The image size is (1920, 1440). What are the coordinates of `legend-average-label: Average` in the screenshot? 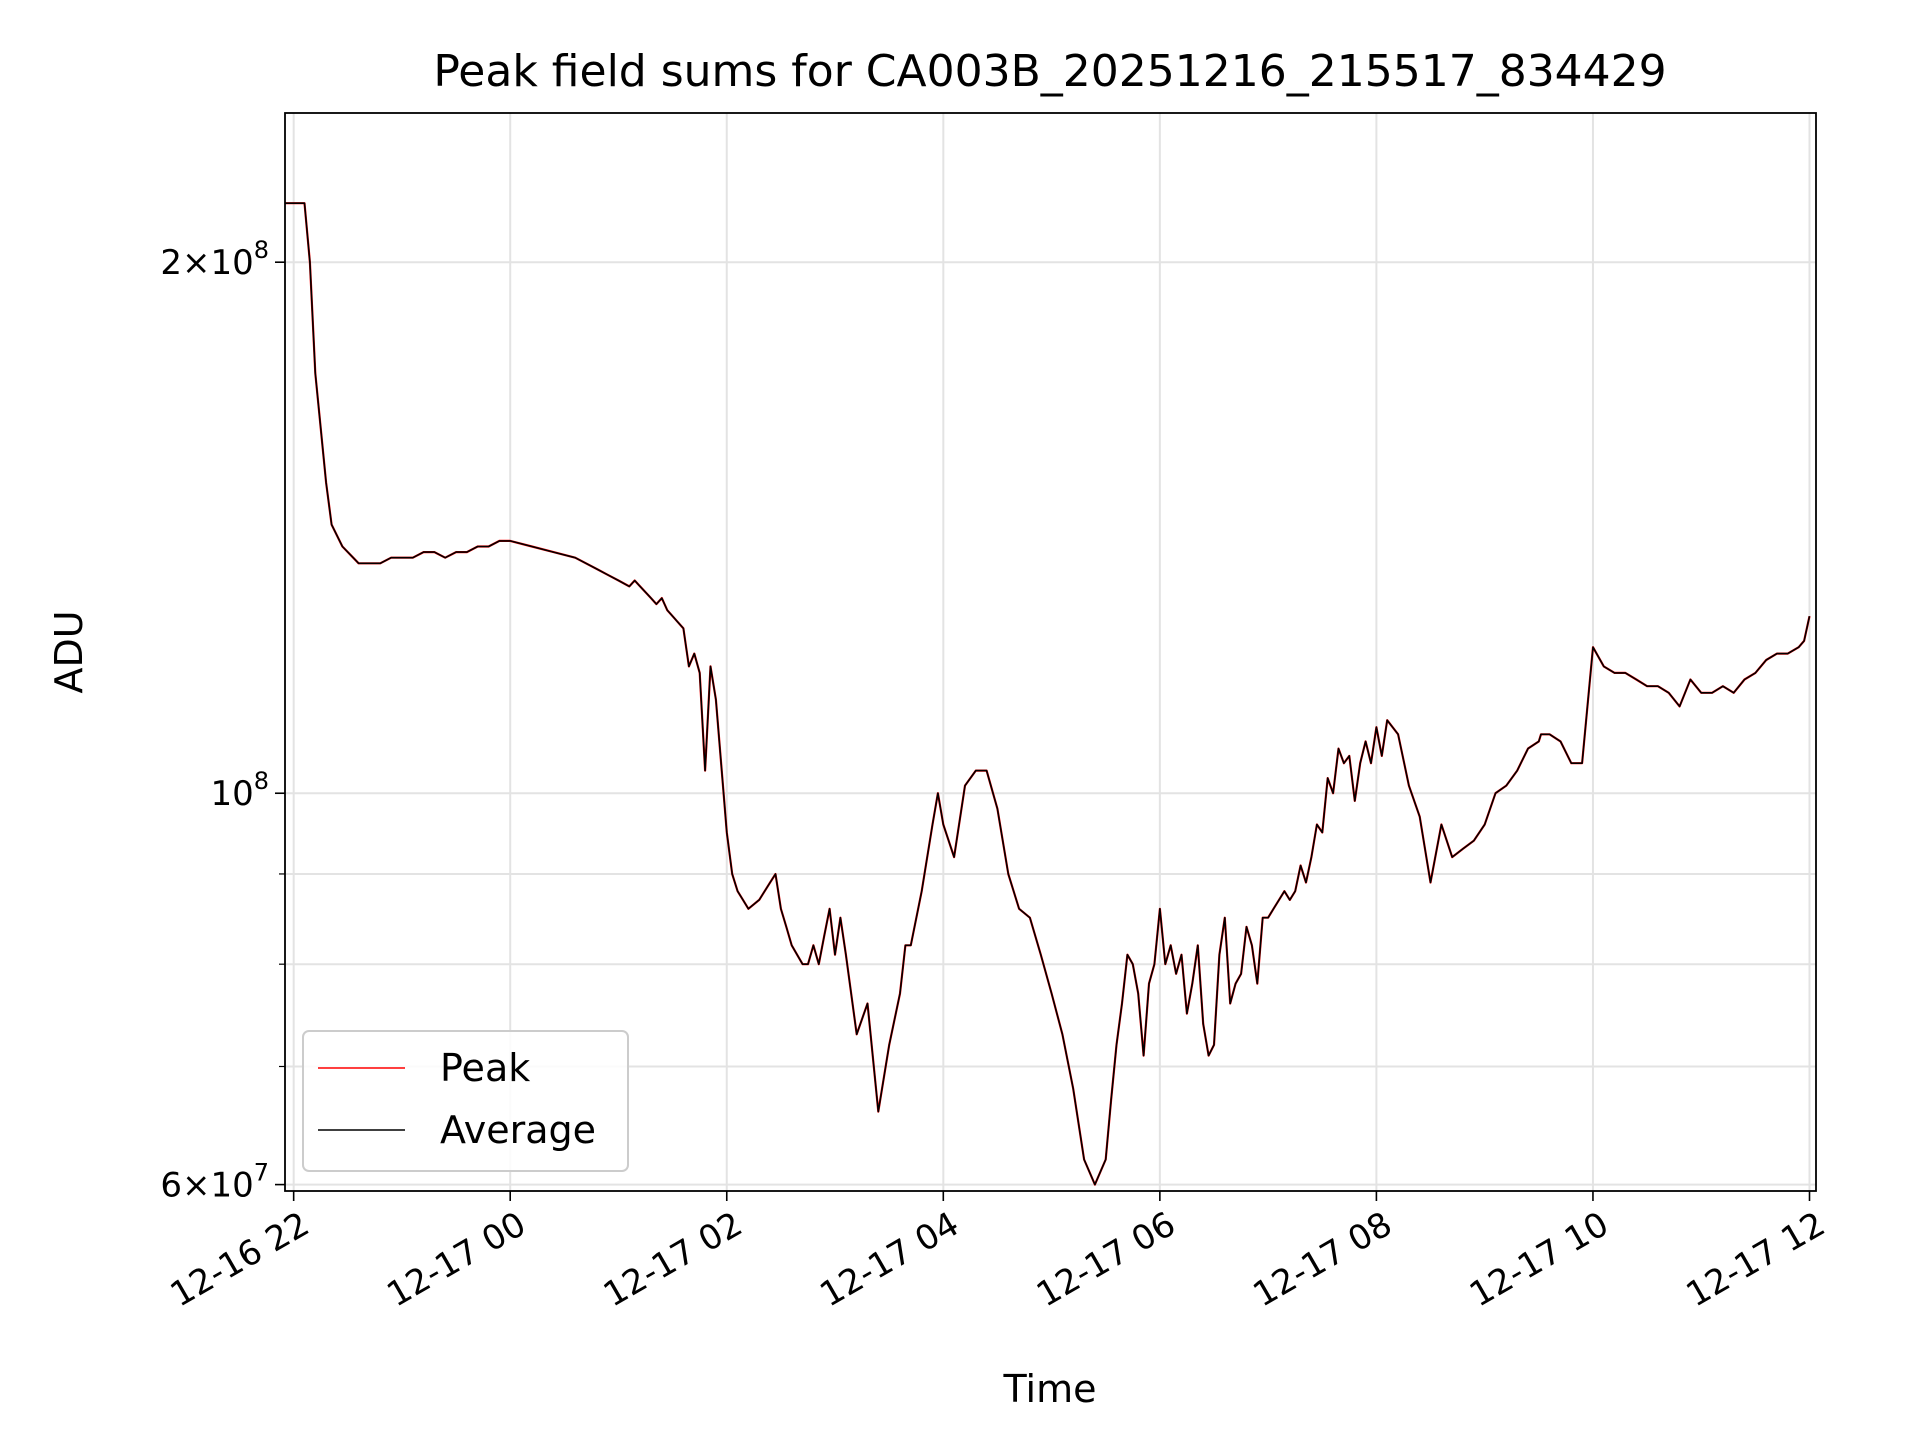 It's located at (518, 1130).